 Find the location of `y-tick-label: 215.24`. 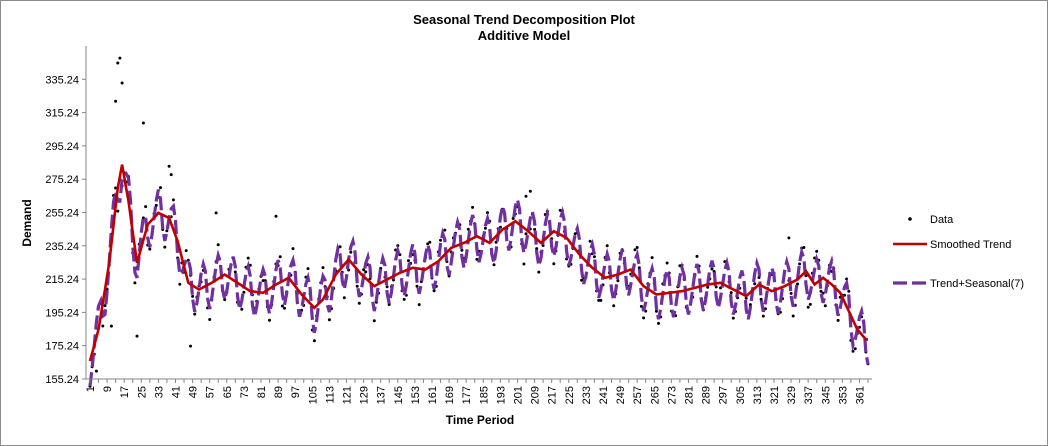

y-tick-label: 215.24 is located at coordinates (62, 280).